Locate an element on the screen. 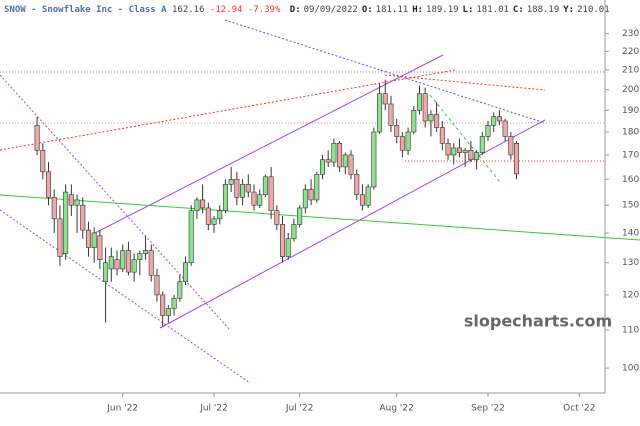 The width and height of the screenshot is (640, 426). x-tick-label: Aug '22 is located at coordinates (396, 409).